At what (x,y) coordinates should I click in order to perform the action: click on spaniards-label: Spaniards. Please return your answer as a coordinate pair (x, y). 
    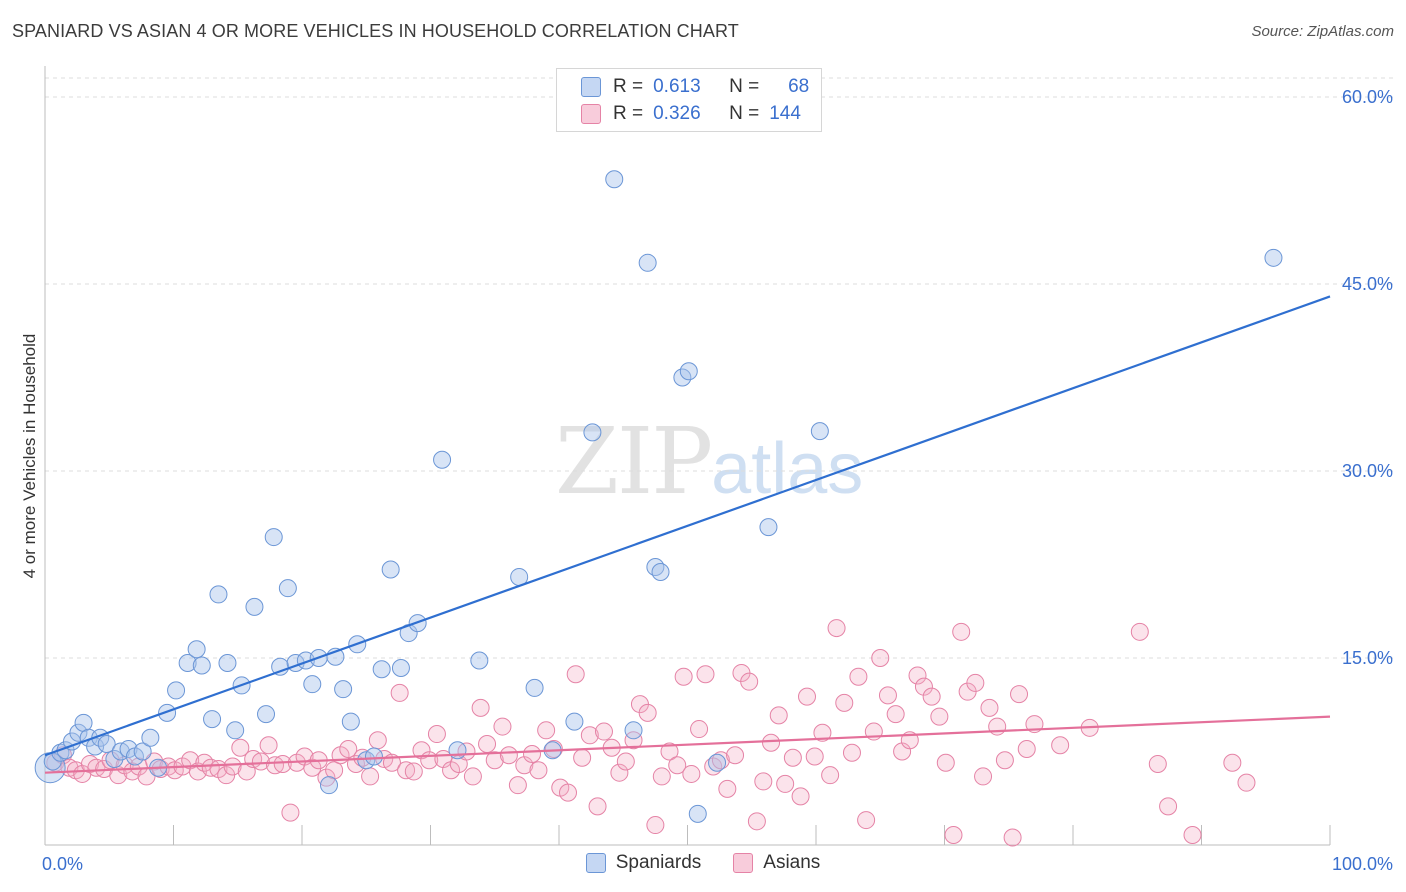
    Looking at the image, I should click on (658, 862).